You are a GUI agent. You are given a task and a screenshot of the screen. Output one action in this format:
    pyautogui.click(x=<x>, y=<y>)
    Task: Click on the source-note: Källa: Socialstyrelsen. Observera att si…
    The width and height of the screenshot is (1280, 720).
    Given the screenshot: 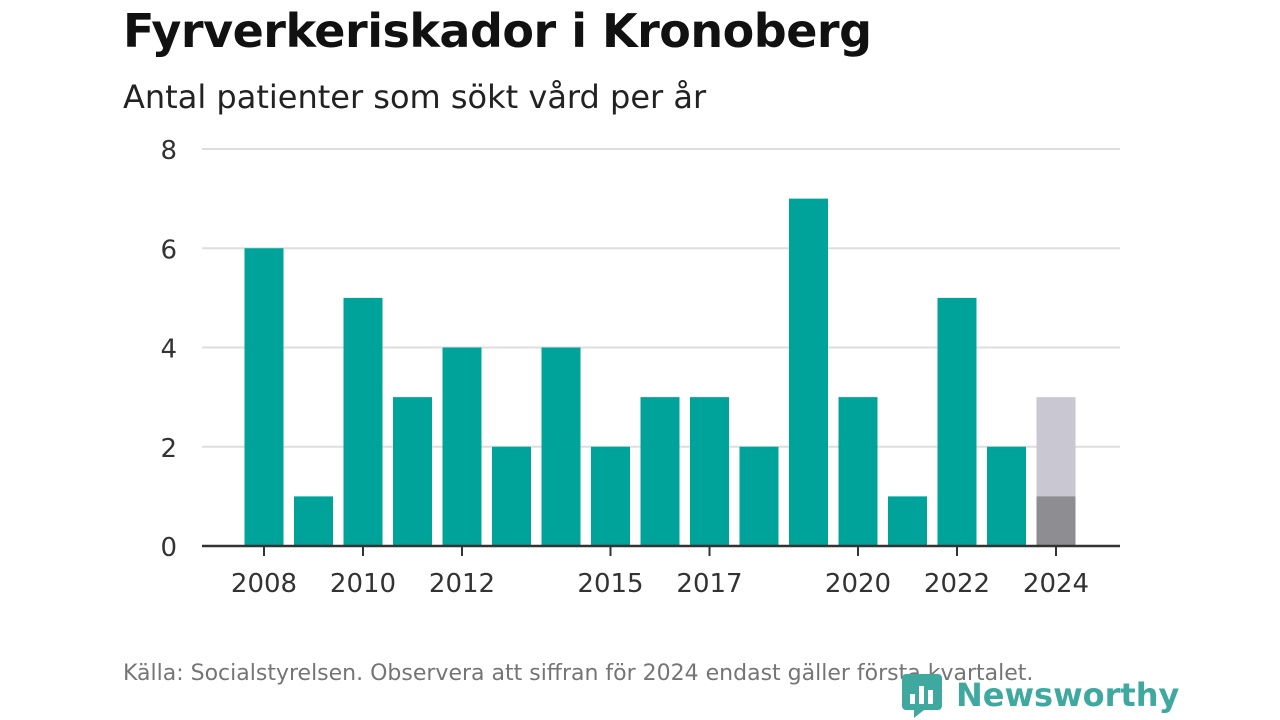 What is the action you would take?
    pyautogui.click(x=578, y=673)
    